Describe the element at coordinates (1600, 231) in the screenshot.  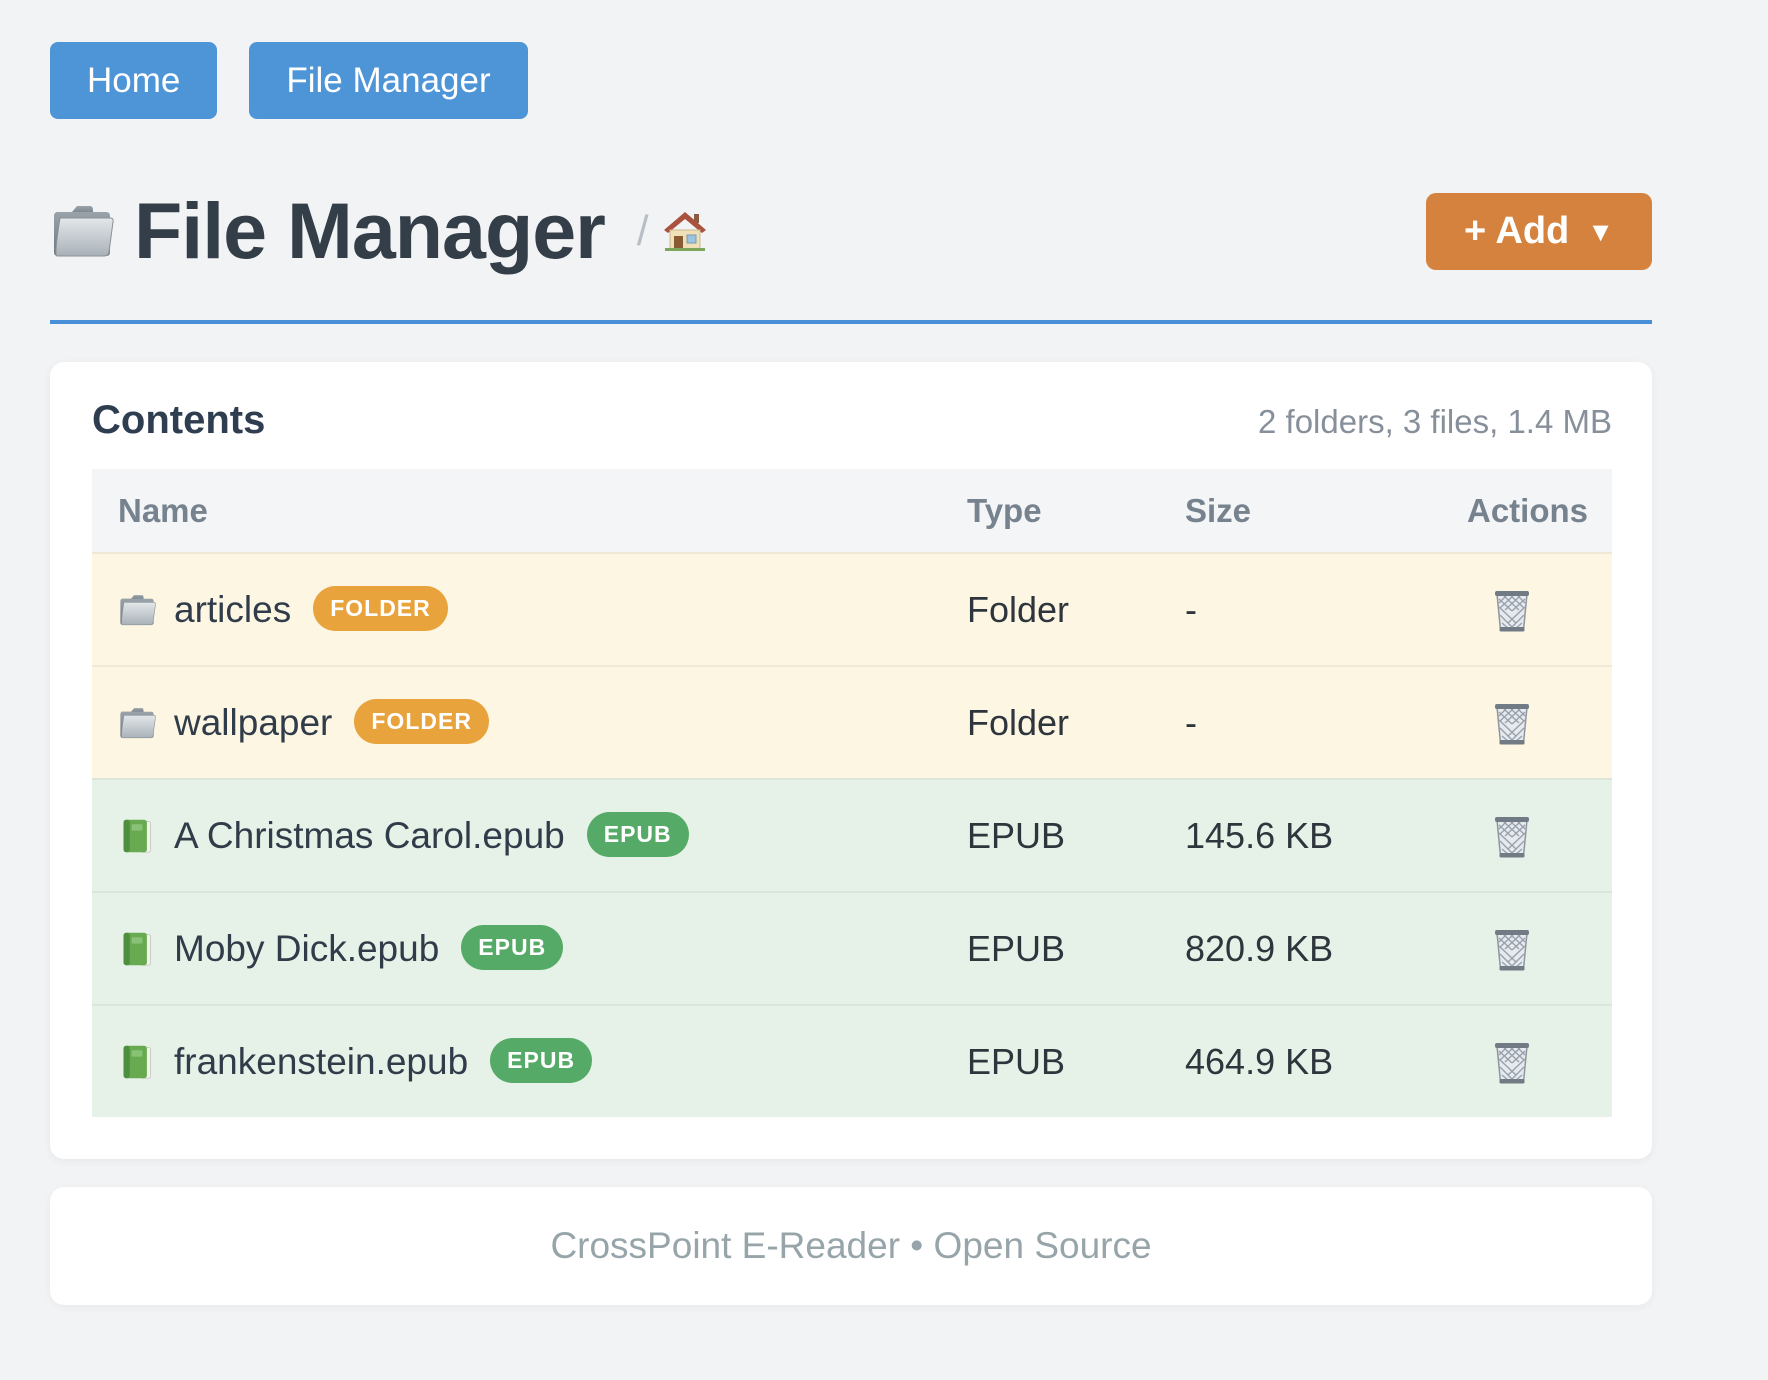
I see `chevron-down-icon: ▼` at that location.